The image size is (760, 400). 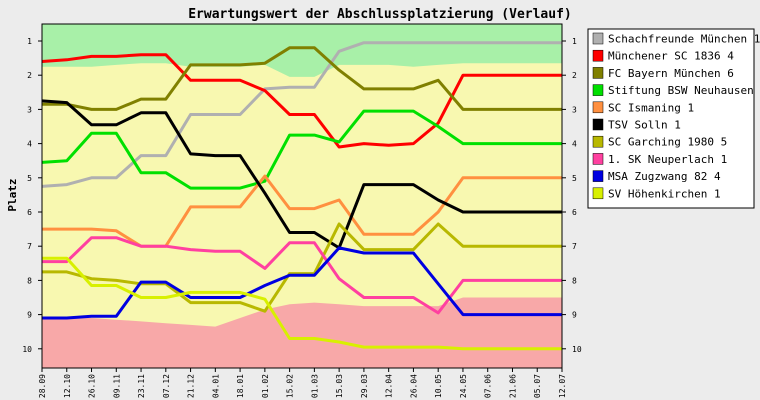 I want to click on y-tick-label: 4, so click(x=29, y=144).